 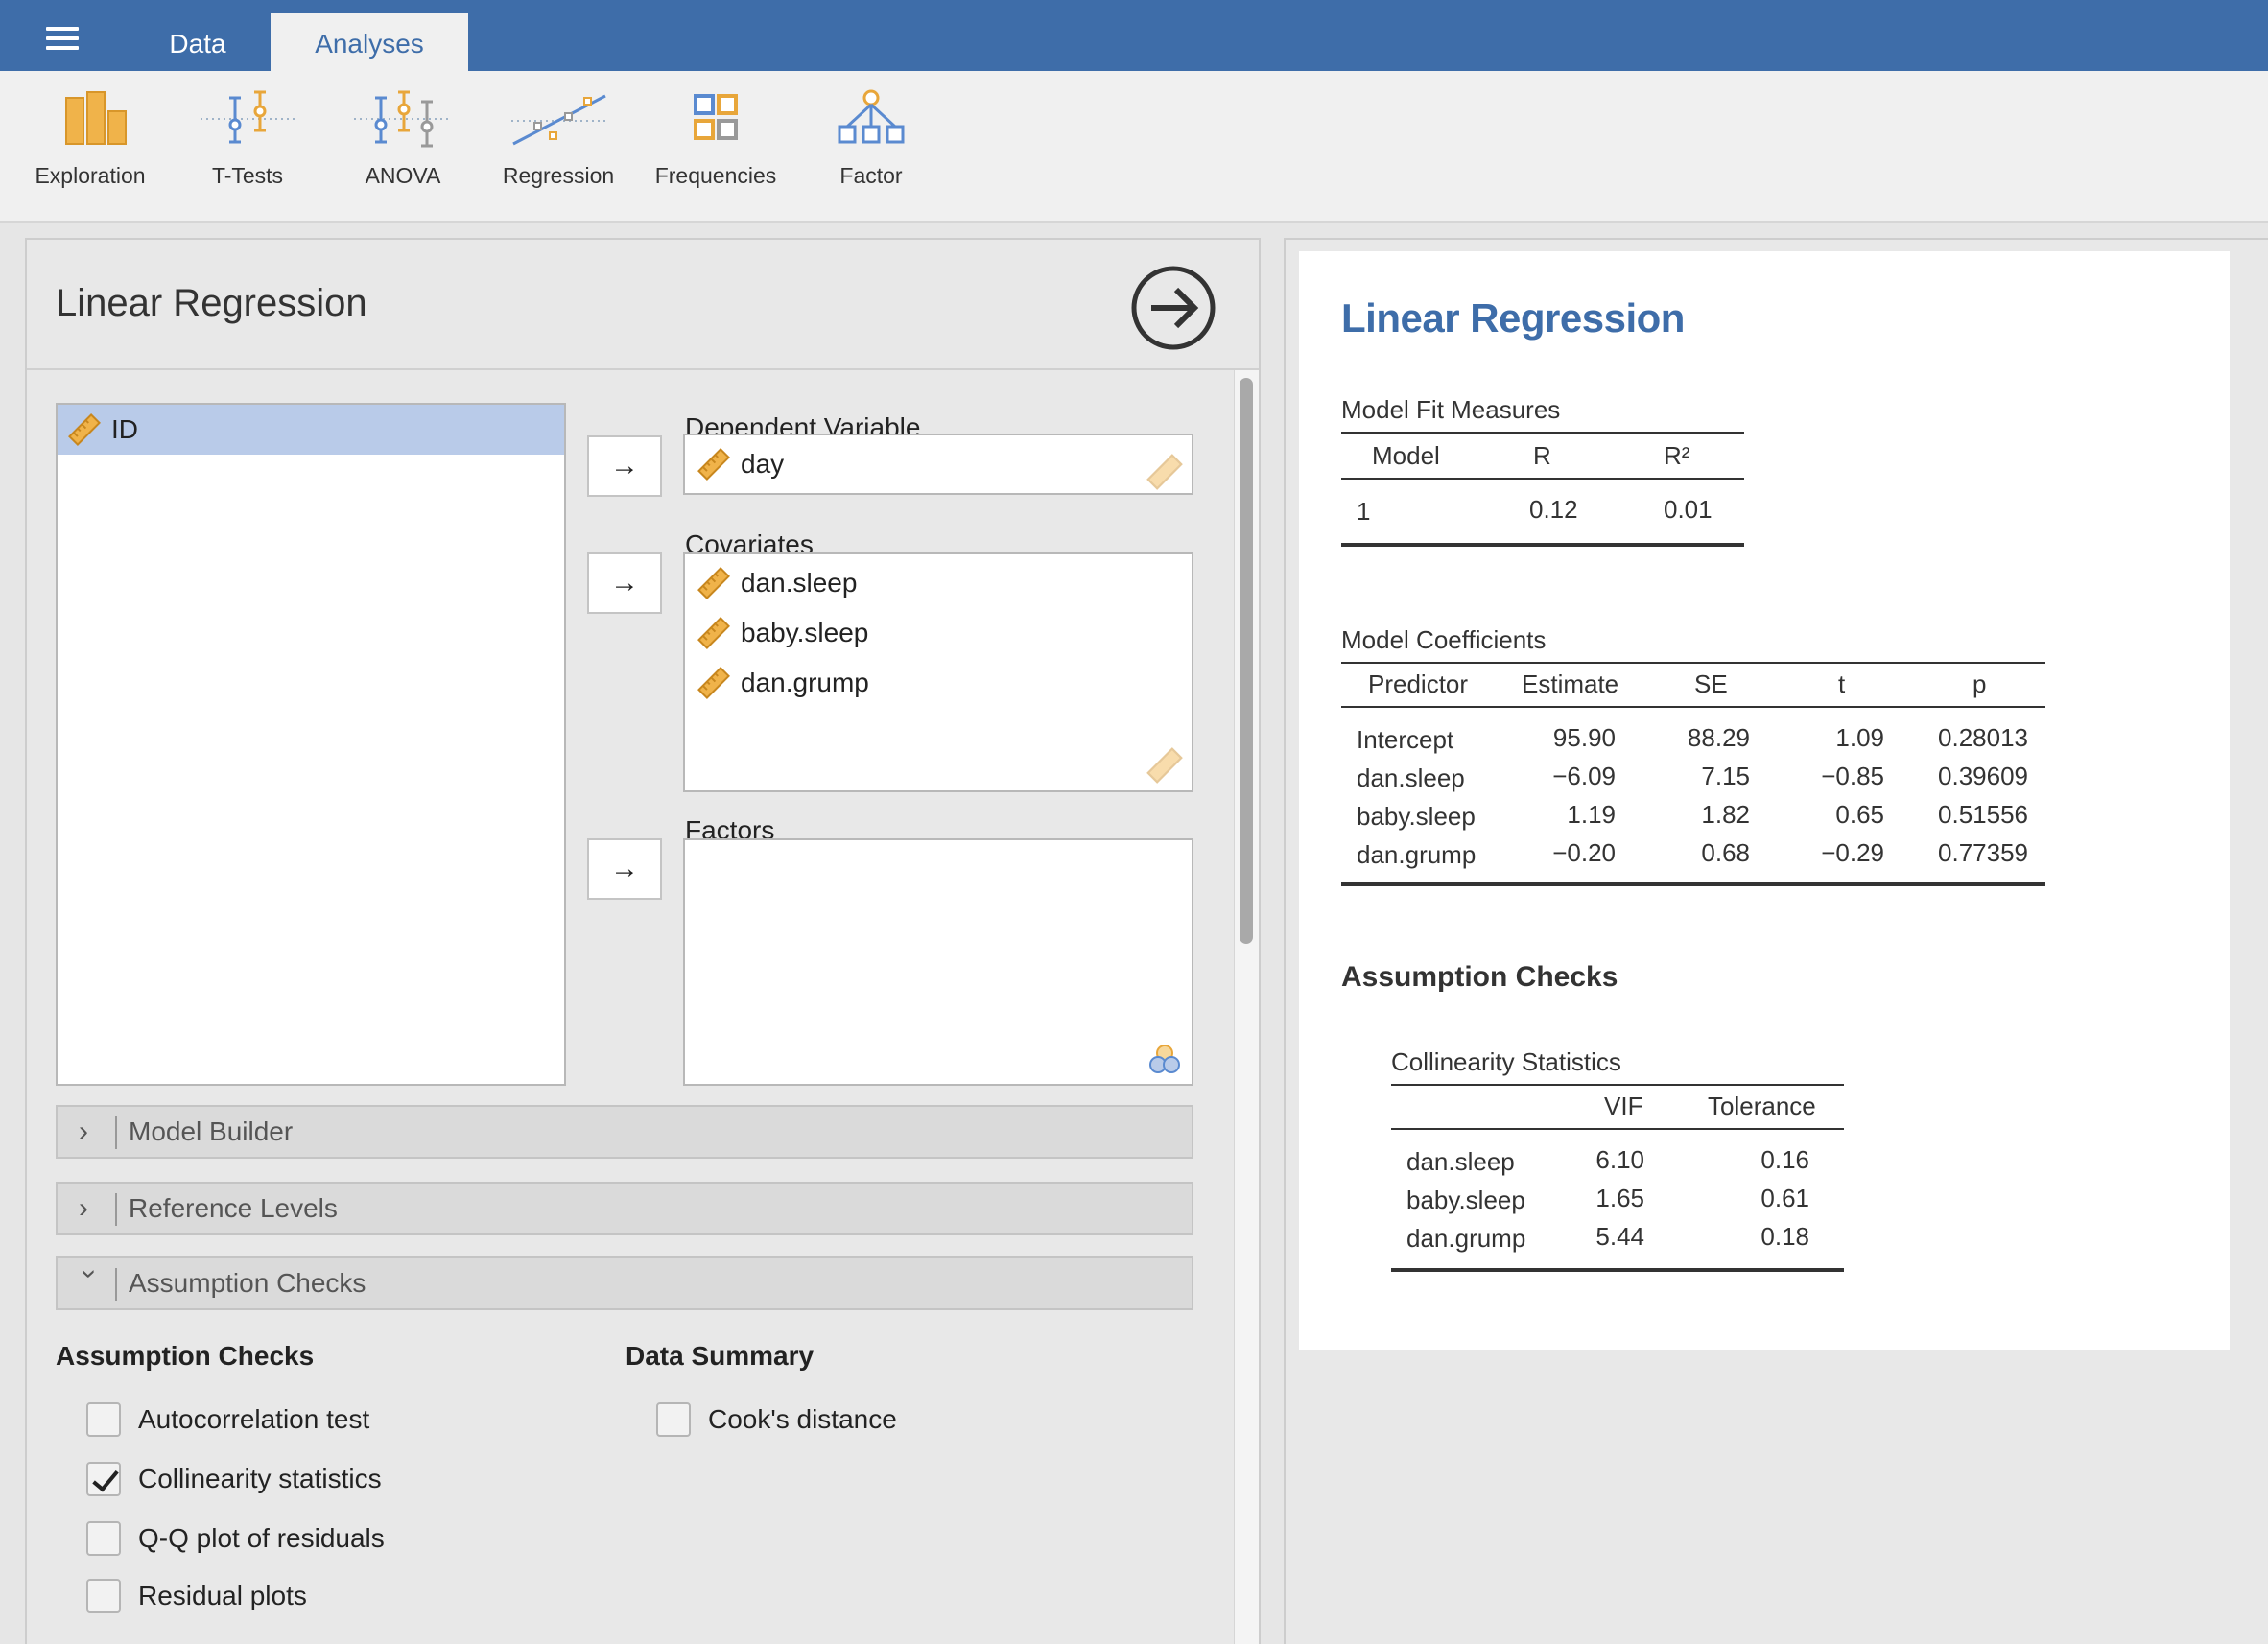 What do you see at coordinates (1619, 1159) in the screenshot?
I see `table-cell: 6.10` at bounding box center [1619, 1159].